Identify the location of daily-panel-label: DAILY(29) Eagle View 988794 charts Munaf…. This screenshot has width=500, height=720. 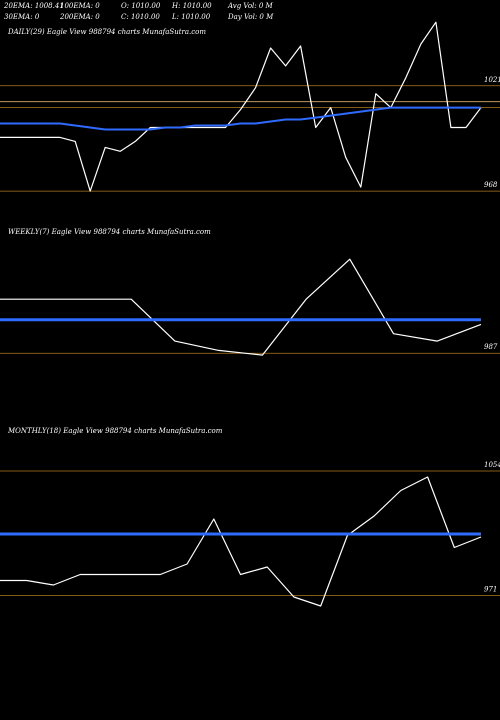
(106, 32).